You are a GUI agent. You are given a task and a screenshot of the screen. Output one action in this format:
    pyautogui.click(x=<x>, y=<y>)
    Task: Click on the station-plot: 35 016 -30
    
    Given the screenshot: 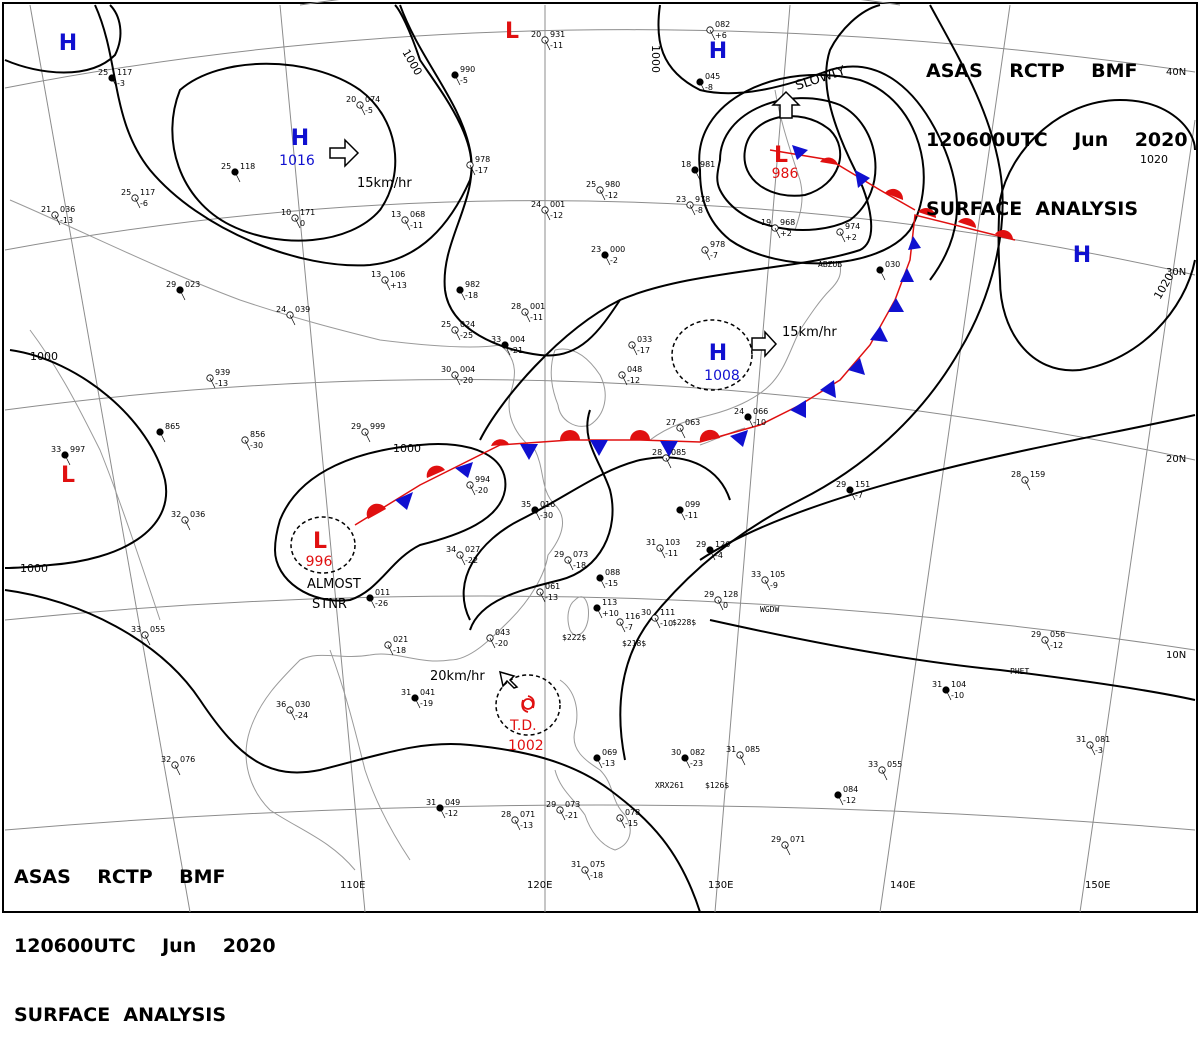 What is the action you would take?
    pyautogui.click(x=538, y=510)
    